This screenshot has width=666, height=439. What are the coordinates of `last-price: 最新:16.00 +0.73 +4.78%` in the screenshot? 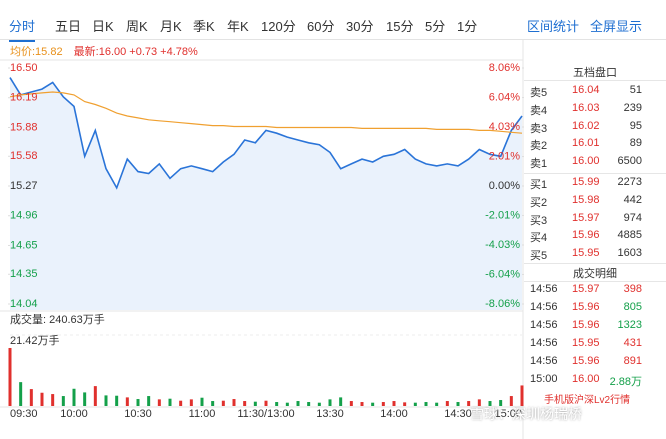 It's located at (135, 52).